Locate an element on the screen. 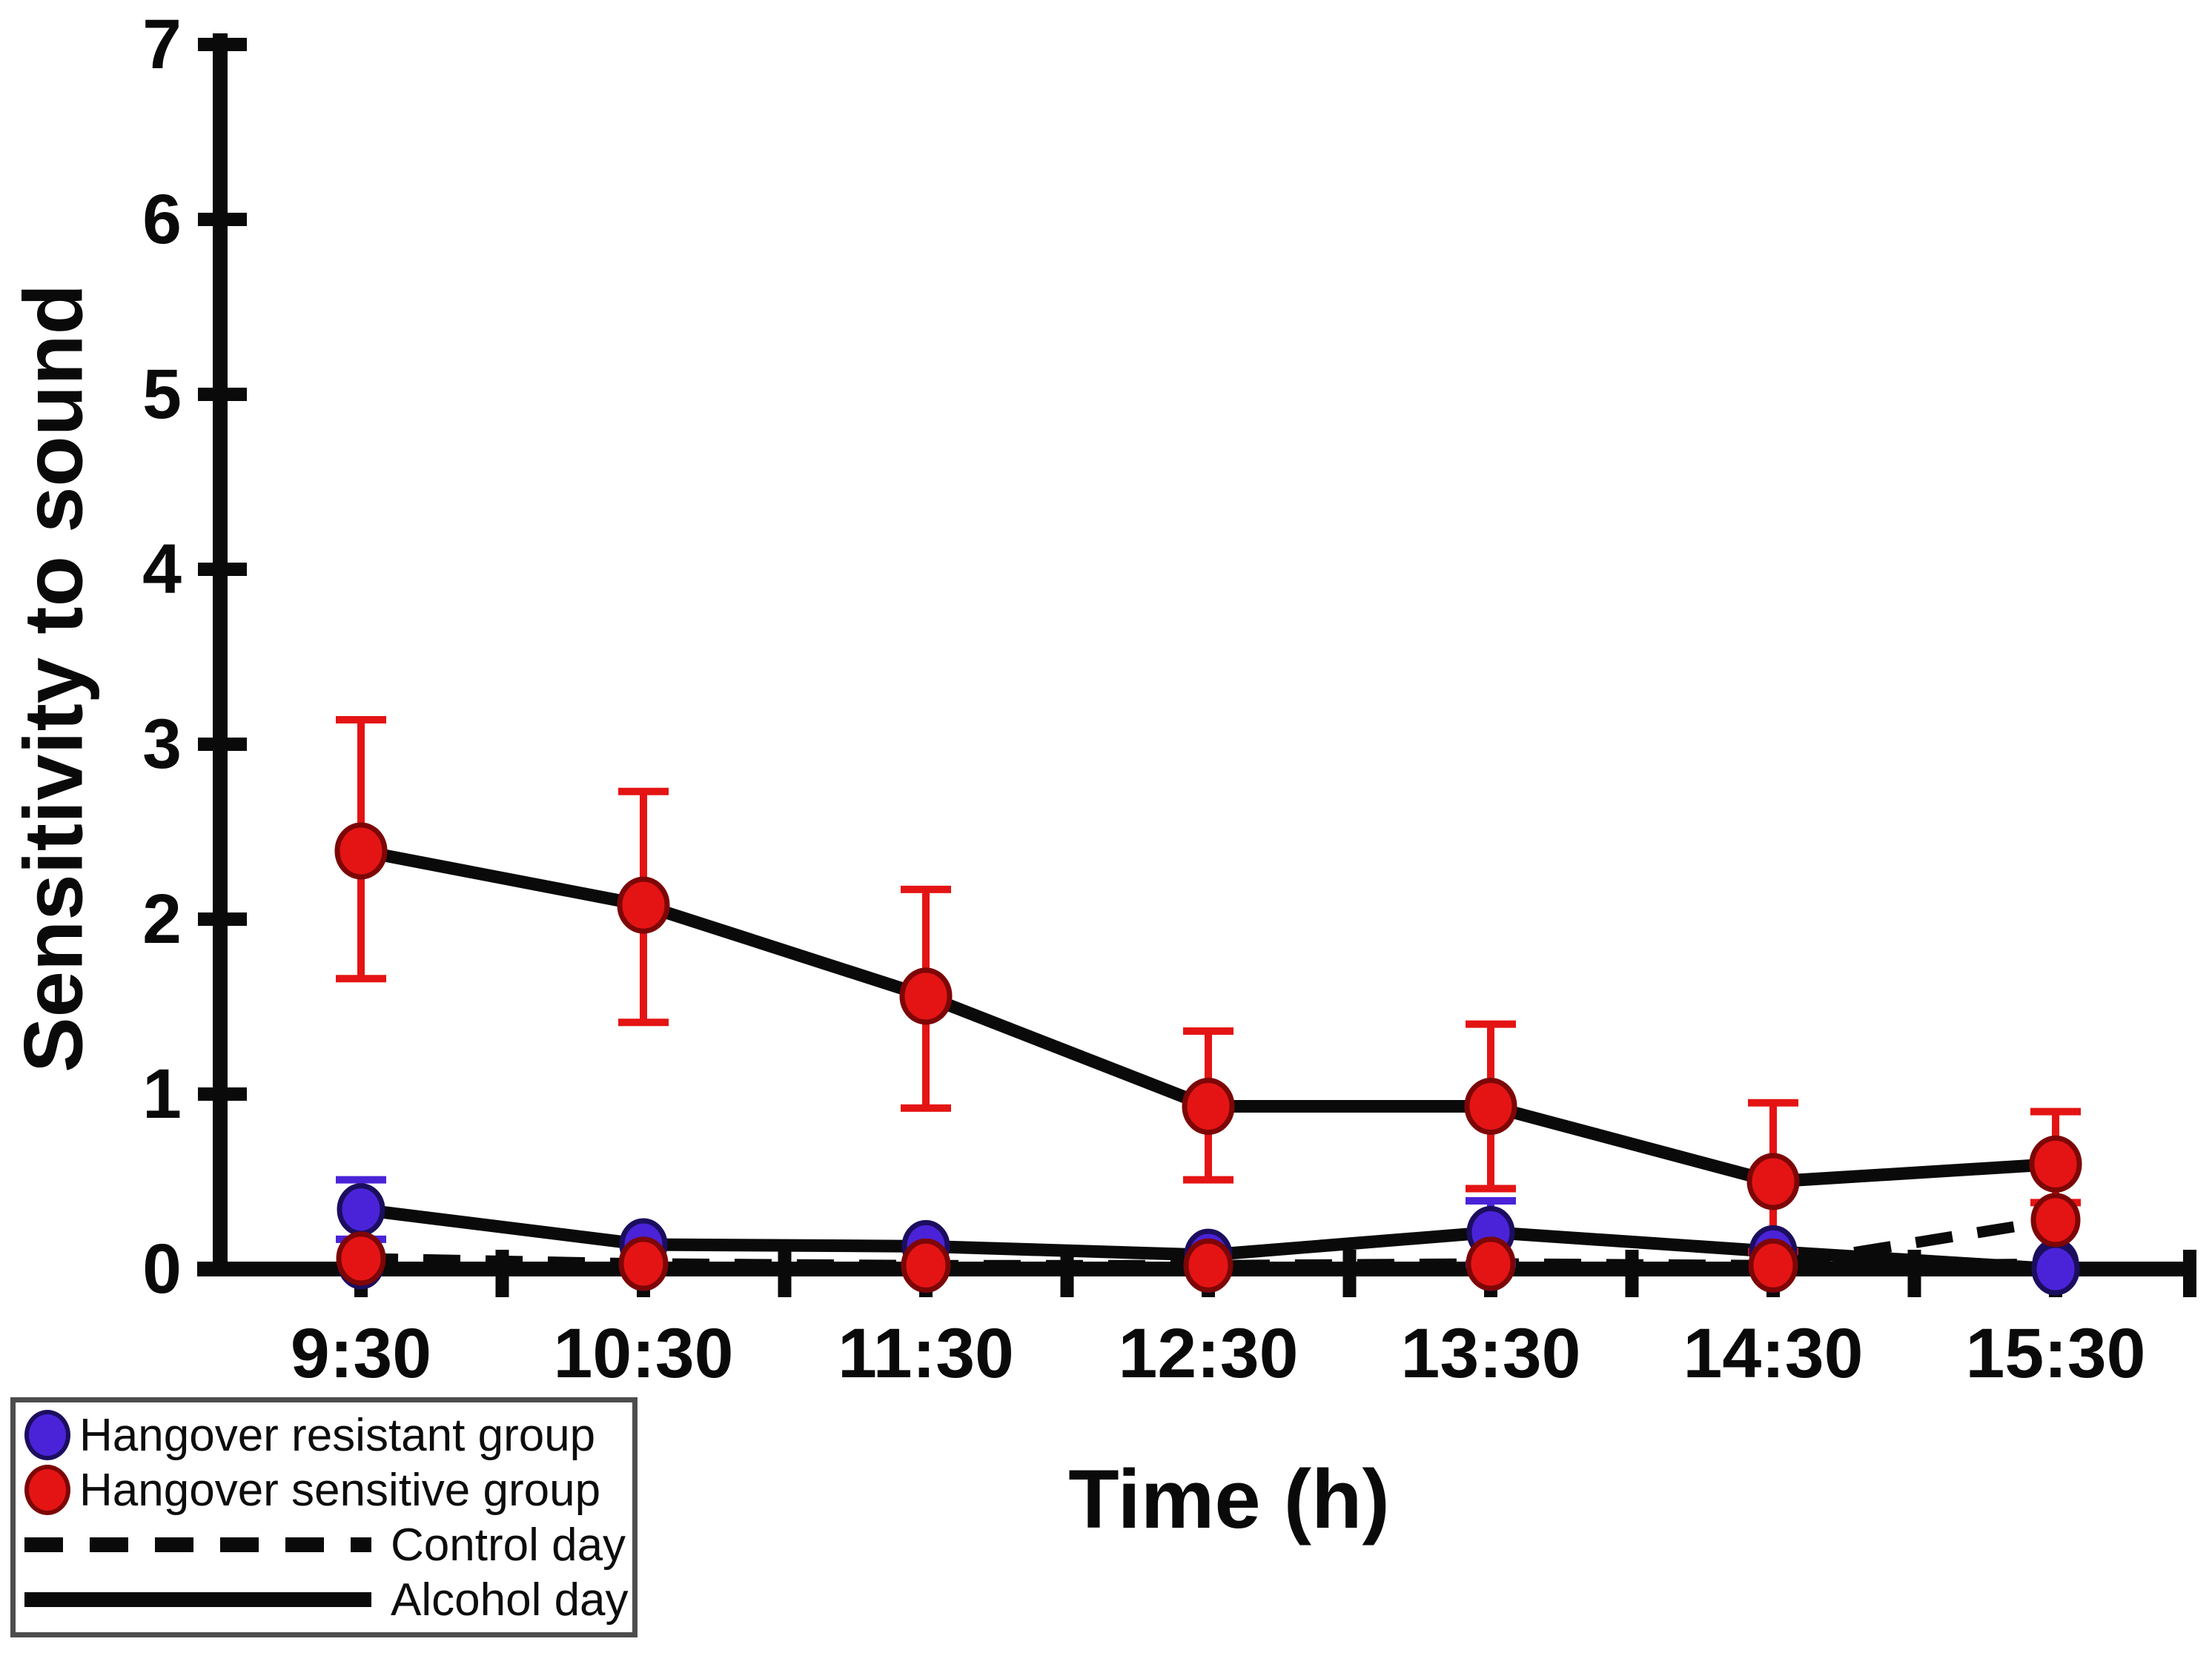  y-tick-label: 4 is located at coordinates (162, 570).